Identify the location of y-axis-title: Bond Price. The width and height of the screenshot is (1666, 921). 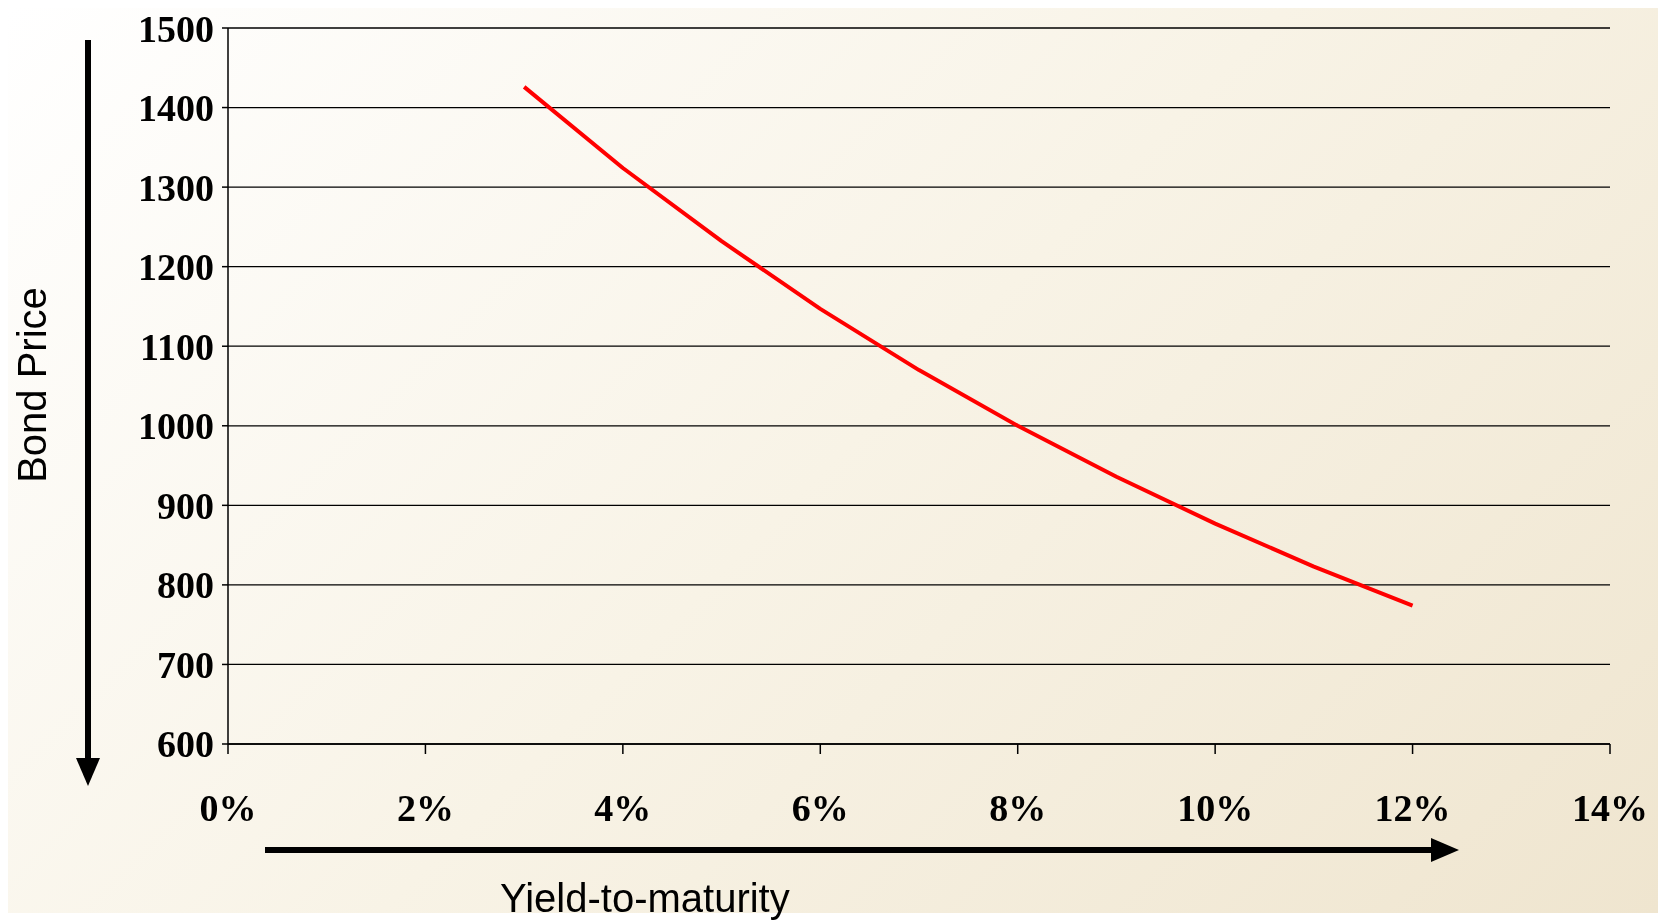
(32, 385).